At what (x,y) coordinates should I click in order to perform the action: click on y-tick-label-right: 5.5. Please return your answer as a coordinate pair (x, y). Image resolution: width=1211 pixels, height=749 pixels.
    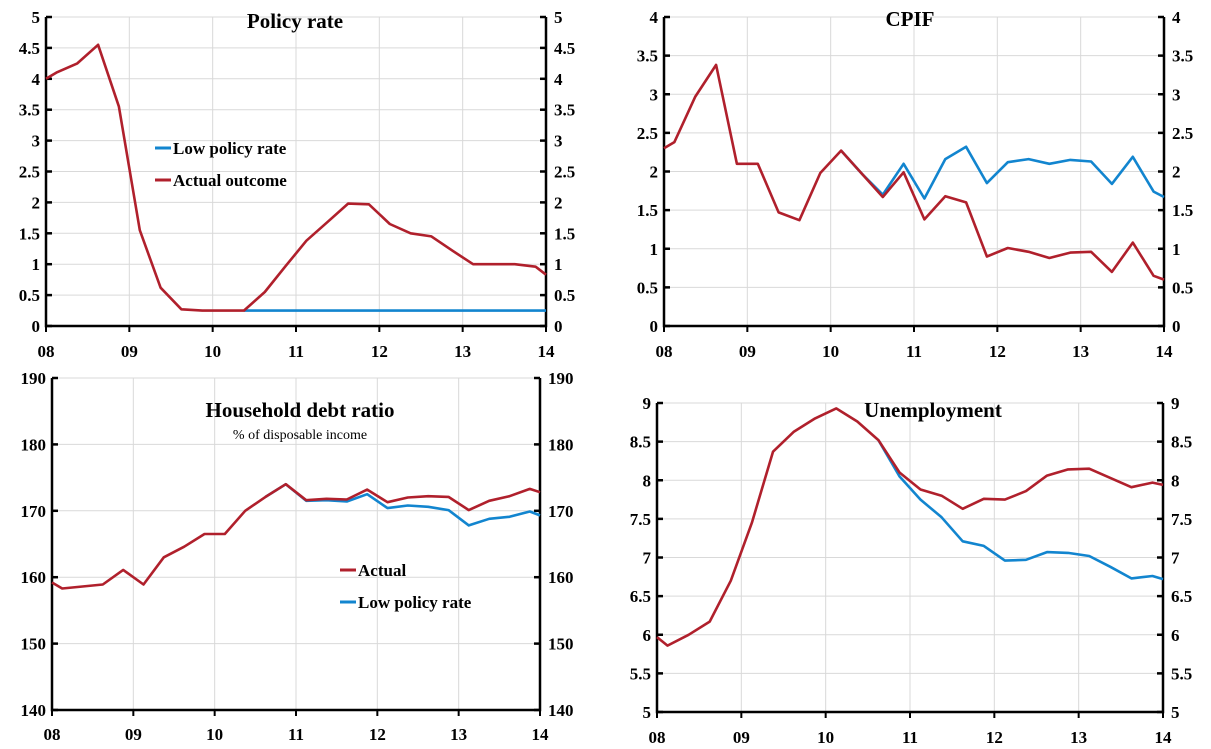
    Looking at the image, I should click on (1181, 673).